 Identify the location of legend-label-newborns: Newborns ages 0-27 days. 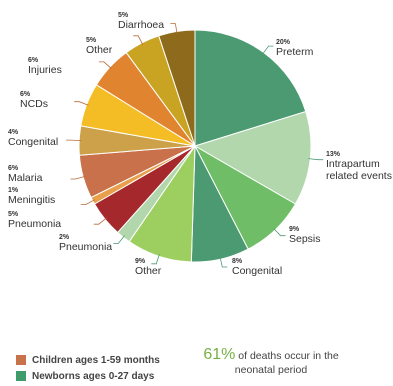
(93, 376).